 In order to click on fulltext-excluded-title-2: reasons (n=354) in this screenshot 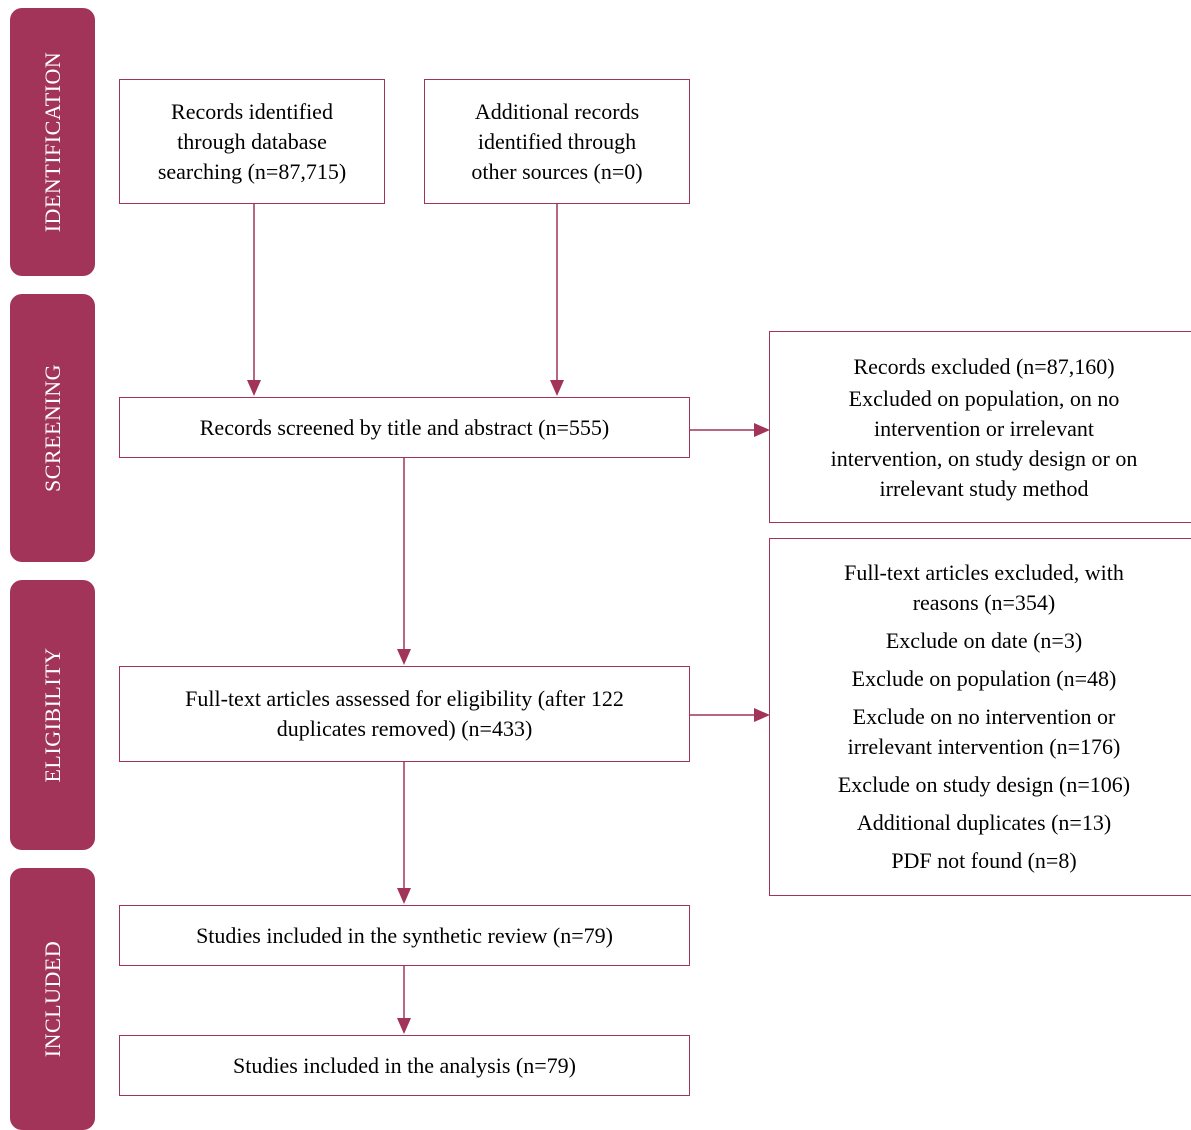, I will do `click(984, 602)`.